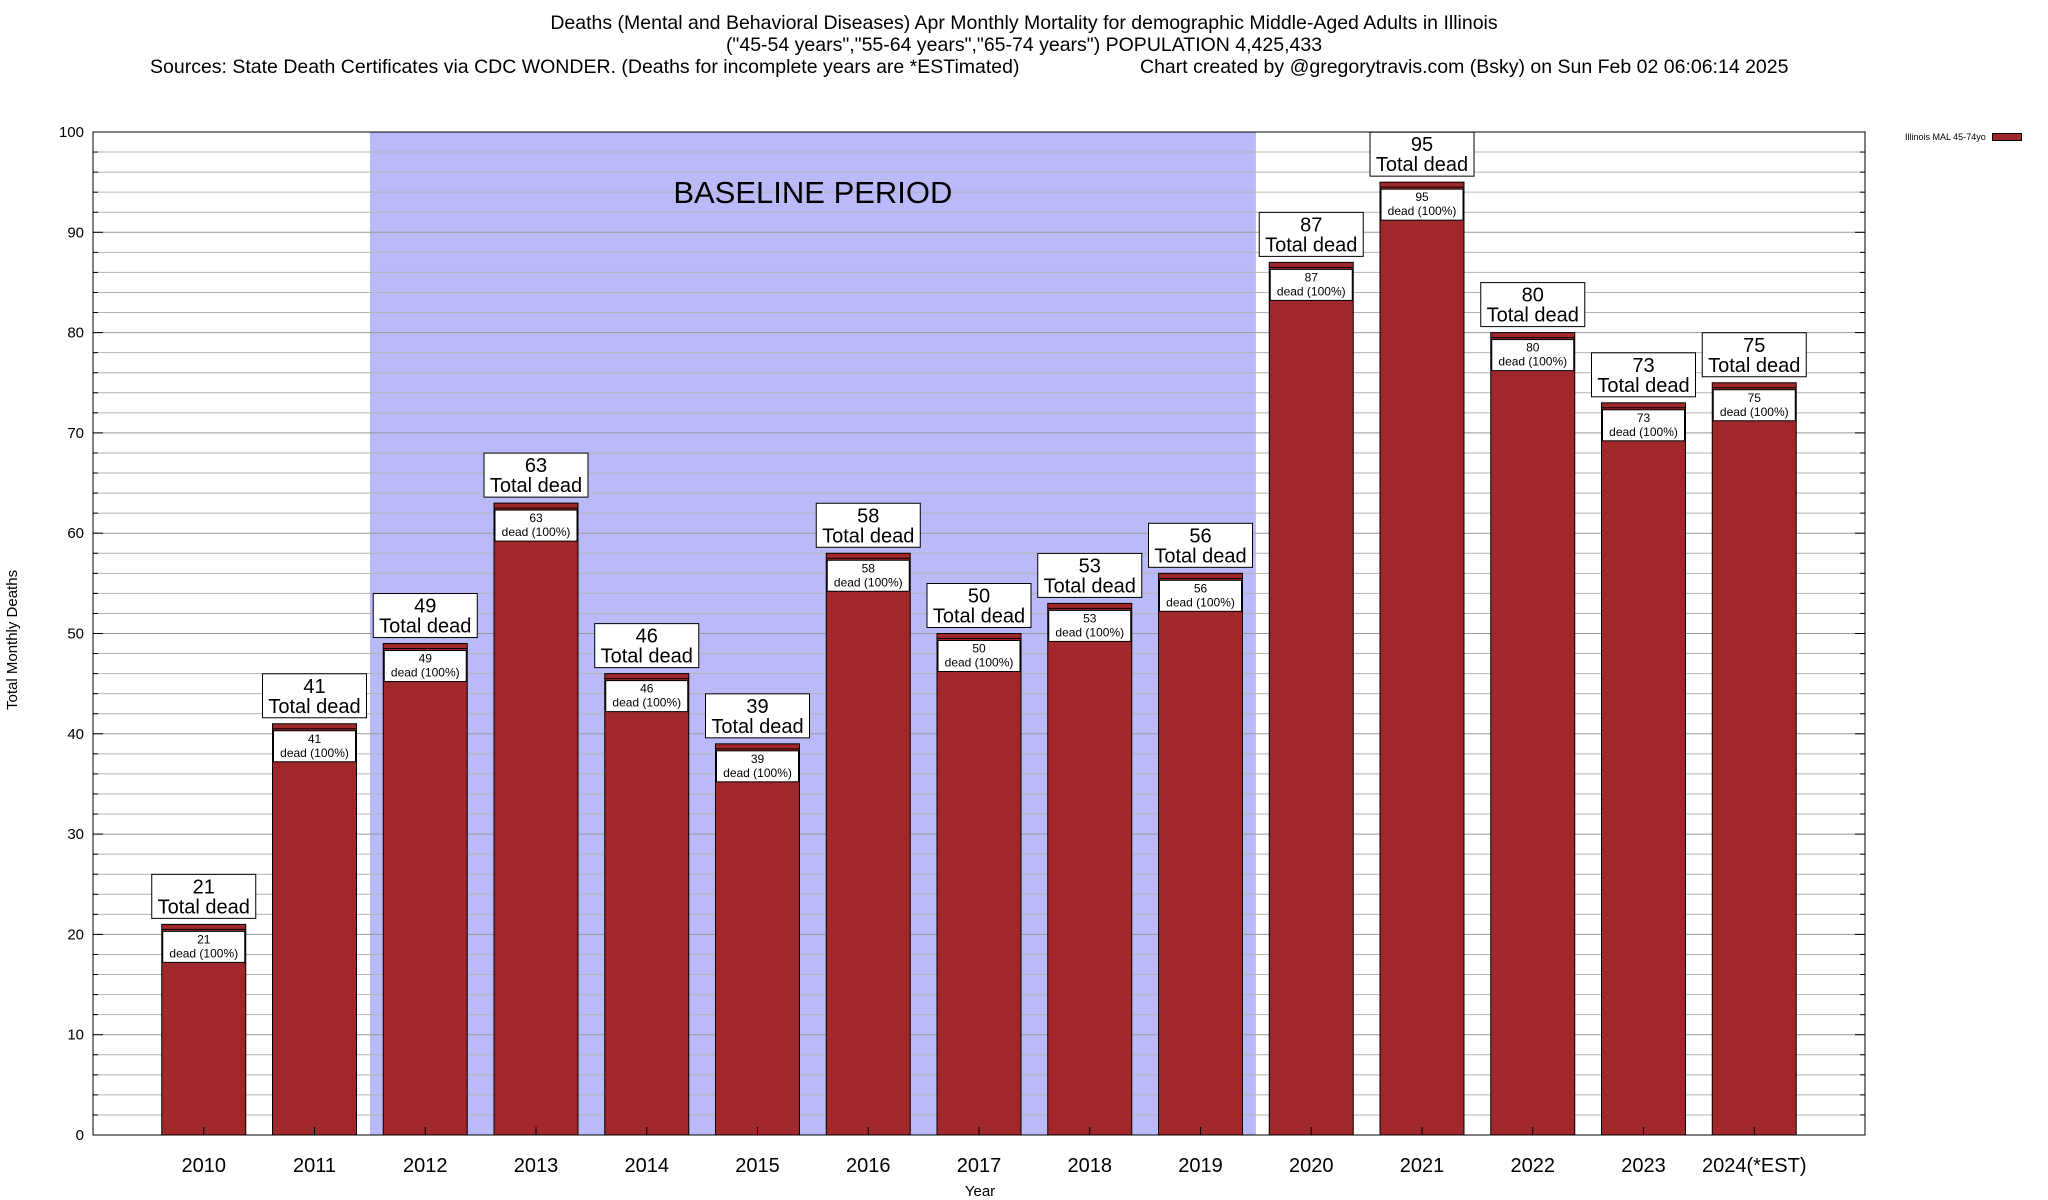  What do you see at coordinates (75, 333) in the screenshot?
I see `y-tick-label: 80` at bounding box center [75, 333].